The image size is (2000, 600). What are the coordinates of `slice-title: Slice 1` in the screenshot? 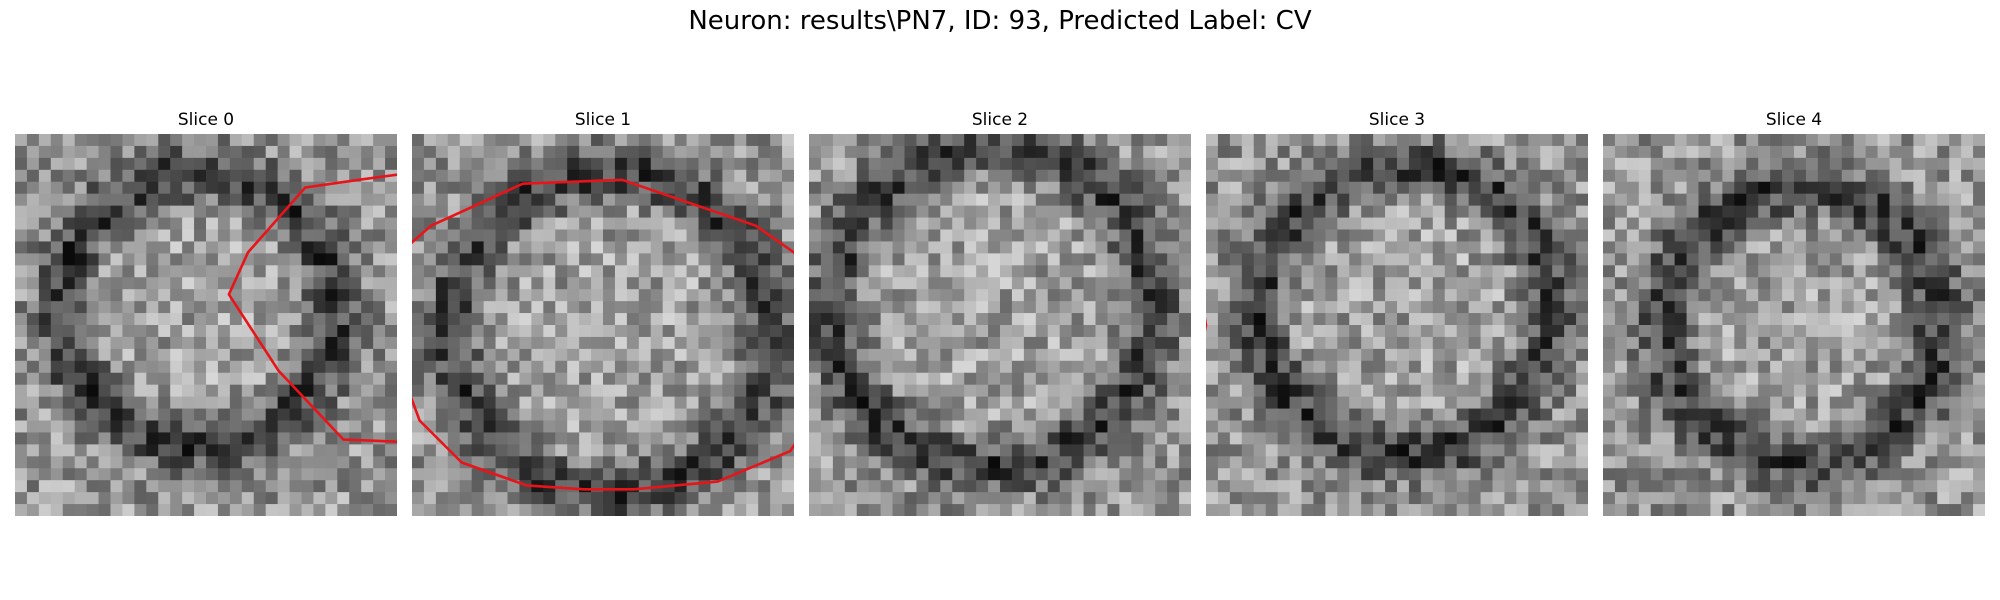 It's located at (603, 120).